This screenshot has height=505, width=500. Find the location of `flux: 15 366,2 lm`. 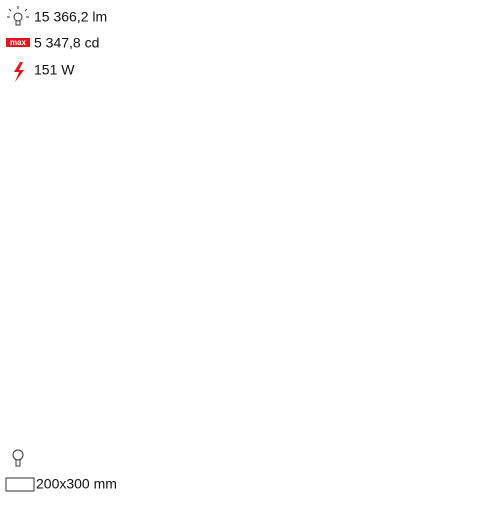

flux: 15 366,2 lm is located at coordinates (70, 17).